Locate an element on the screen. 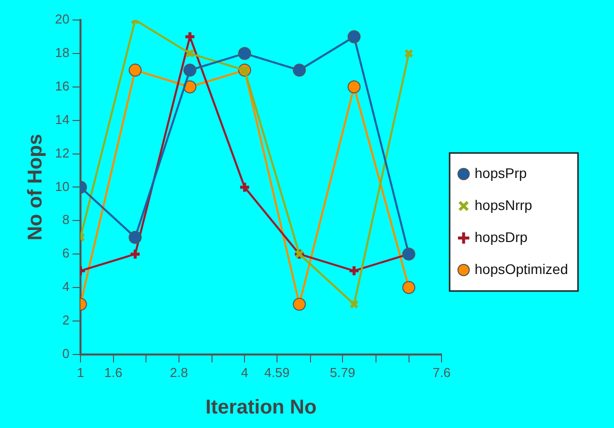  y-tick-label: 20 is located at coordinates (62, 19).